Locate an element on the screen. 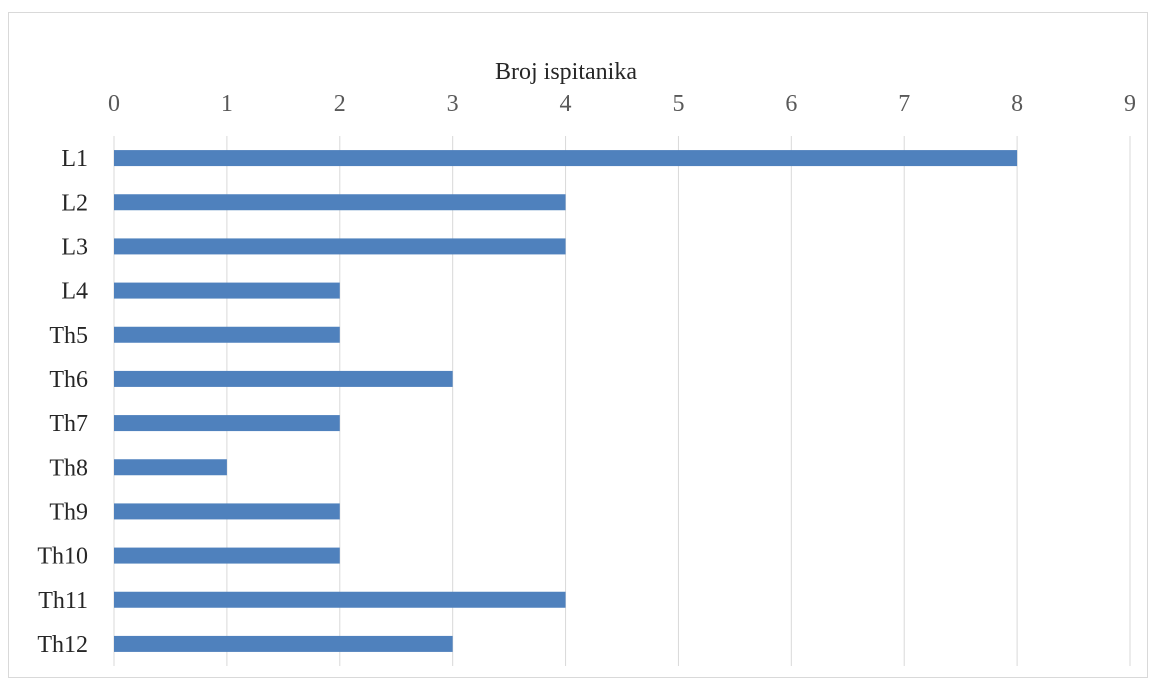  bar-th9 is located at coordinates (227, 511).